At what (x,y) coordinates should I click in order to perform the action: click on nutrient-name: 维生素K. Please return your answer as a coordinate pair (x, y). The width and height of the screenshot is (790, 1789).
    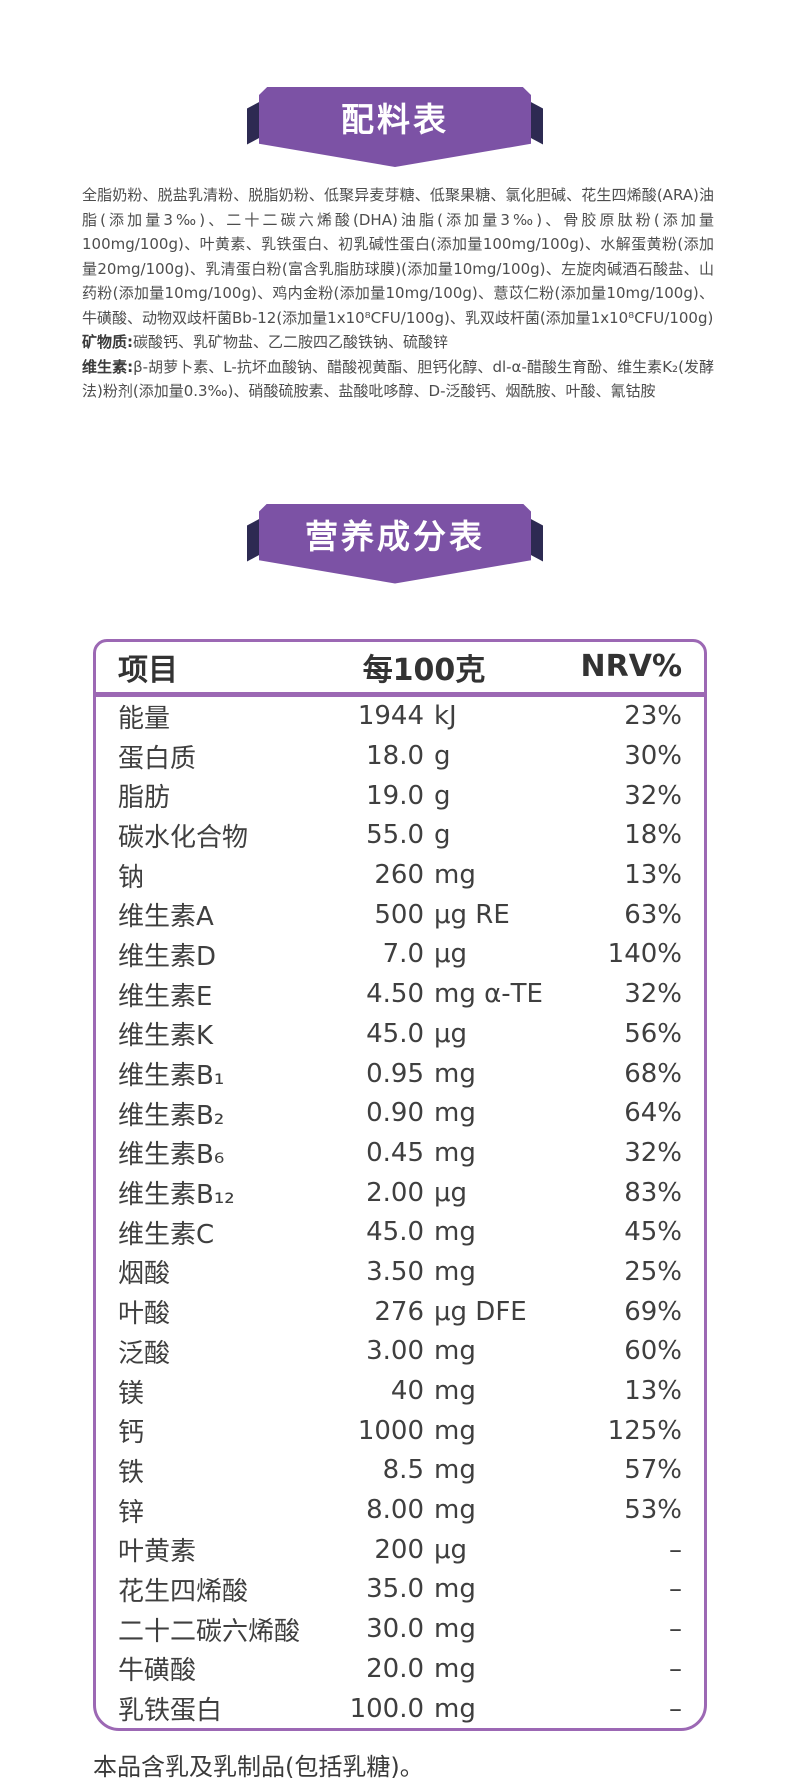
    Looking at the image, I should click on (166, 1036).